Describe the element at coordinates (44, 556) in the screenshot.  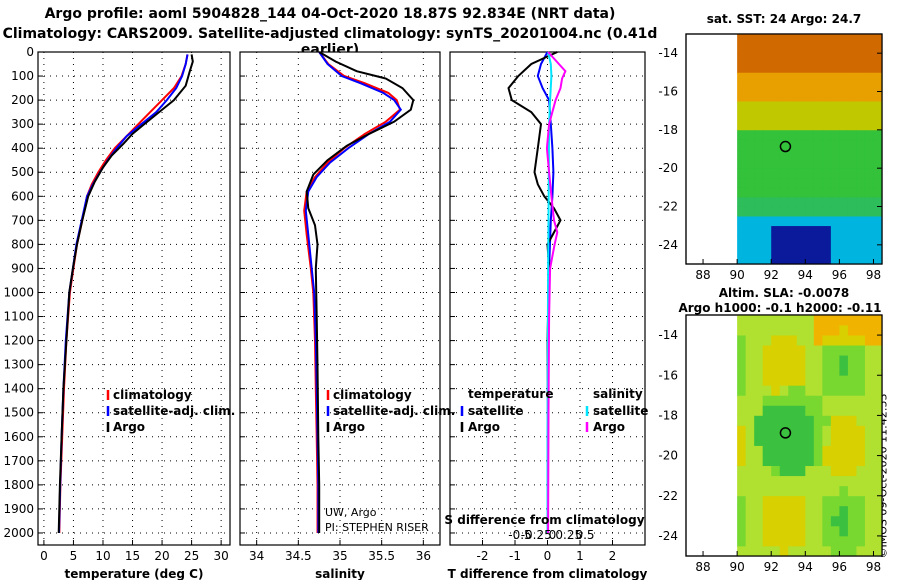
I see `x-tick-label-temperature: 0` at that location.